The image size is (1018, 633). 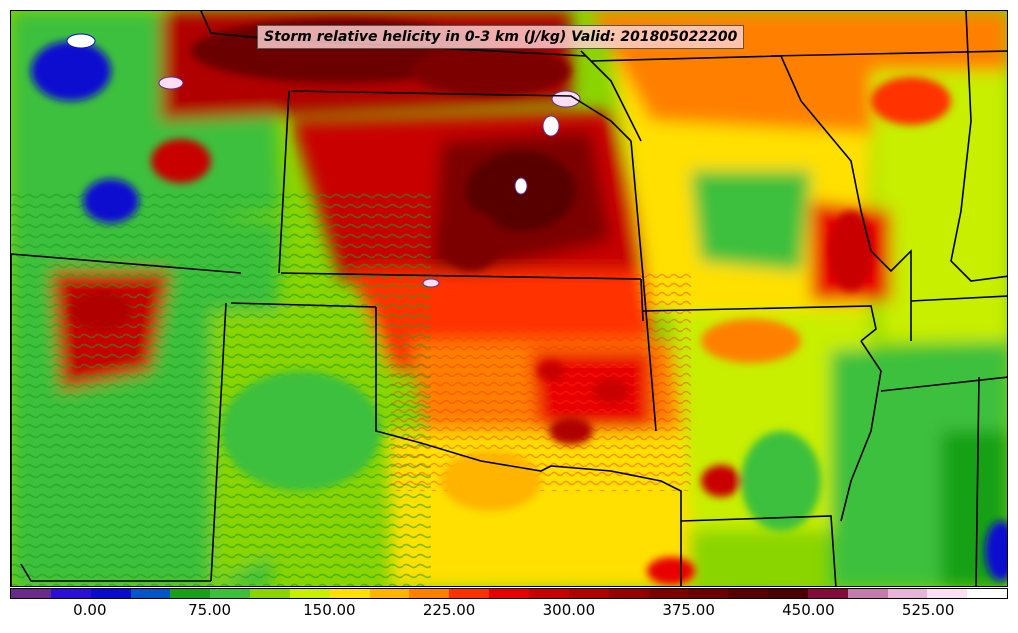 I want to click on border-mo-west, so click(x=643, y=286).